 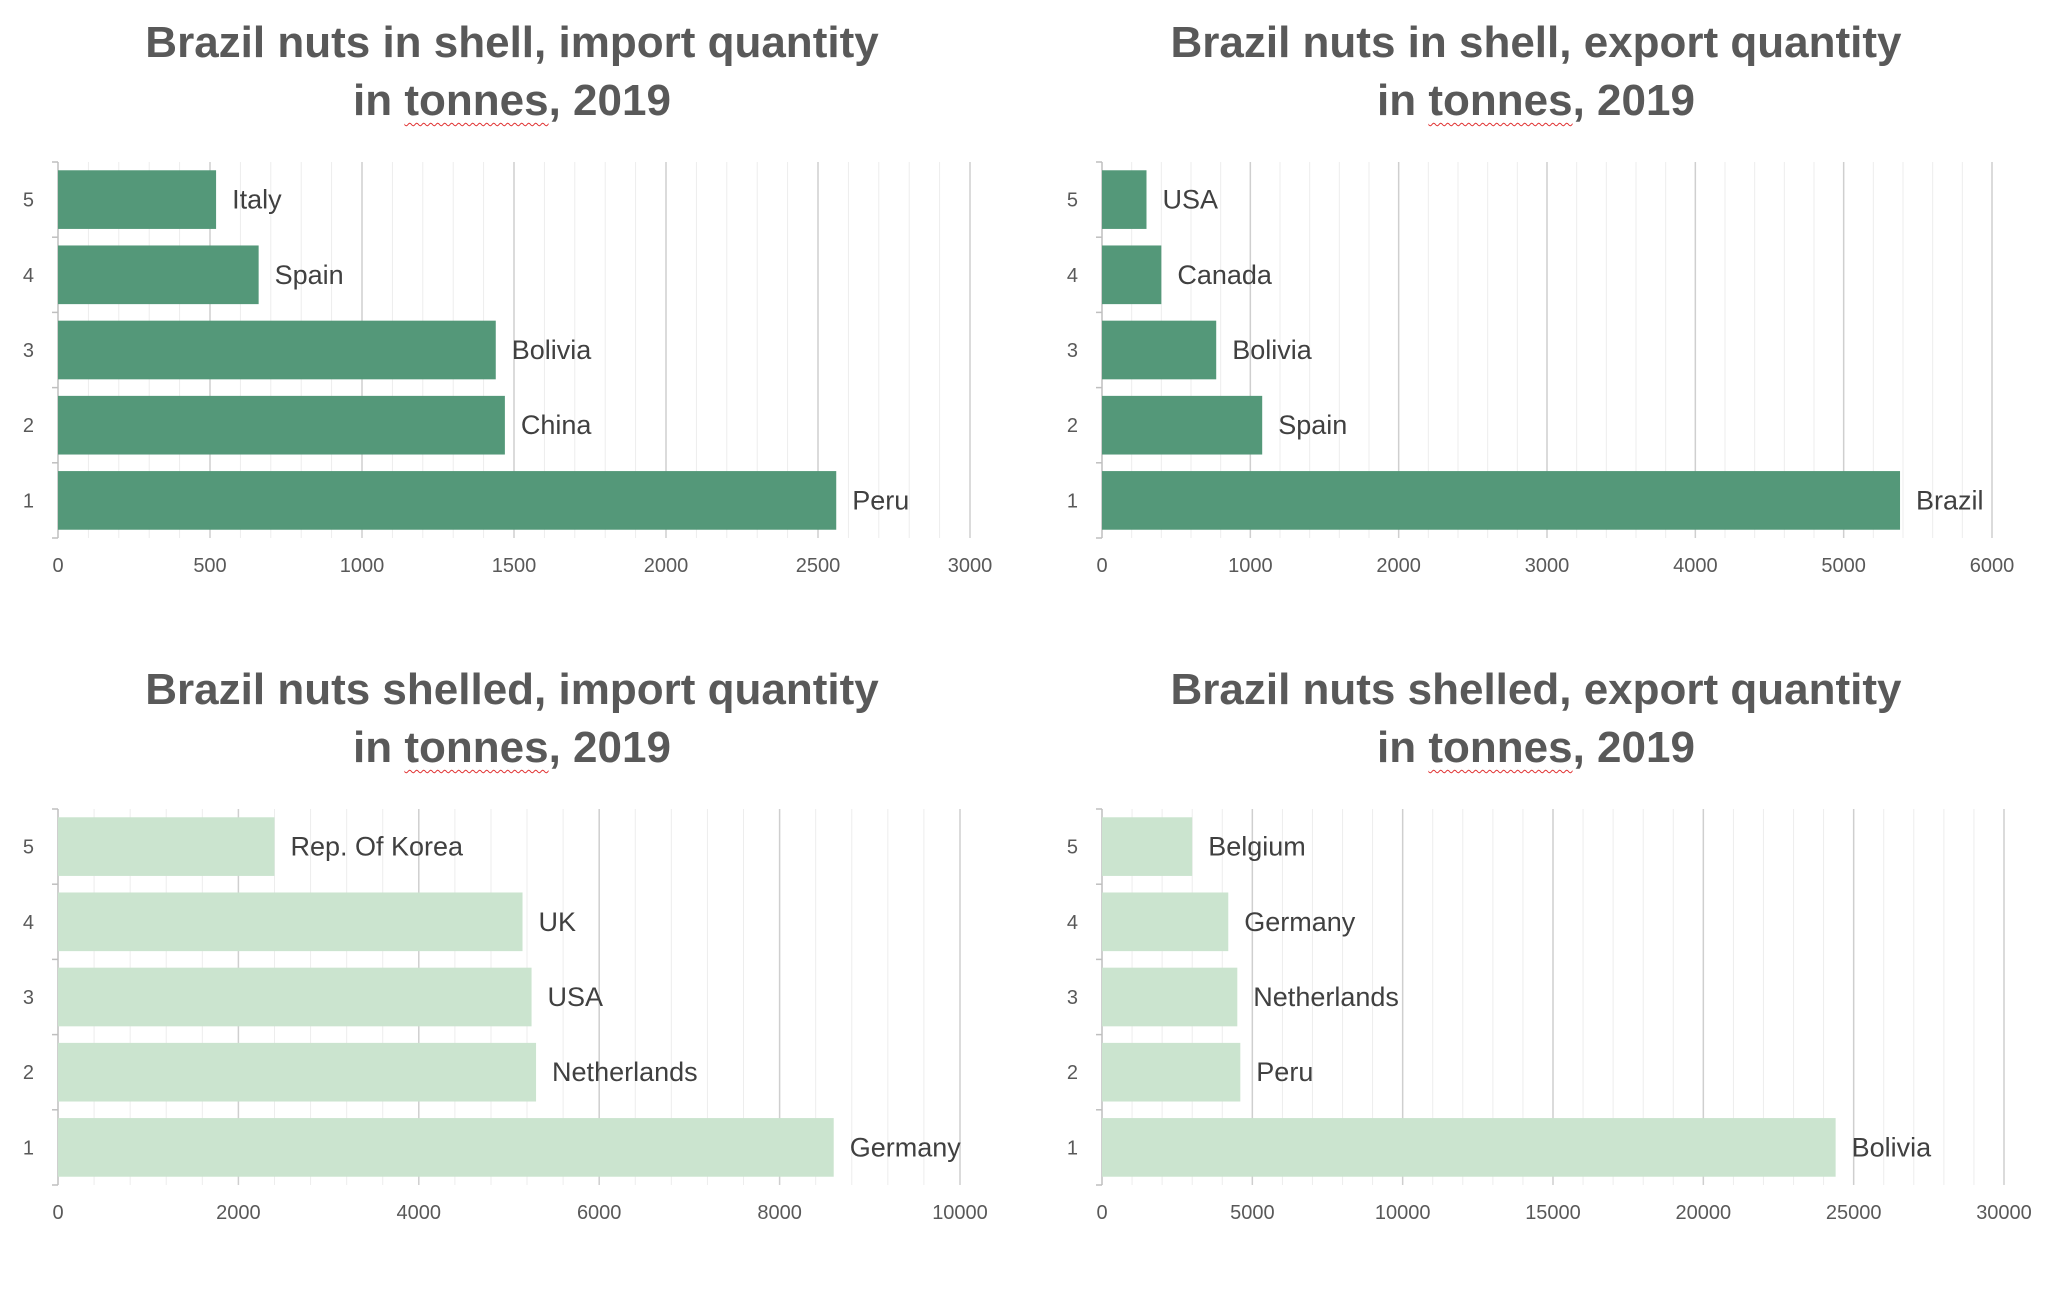 What do you see at coordinates (512, 42) in the screenshot?
I see `chart-title-line1: Brazil nuts in shell, import quantity` at bounding box center [512, 42].